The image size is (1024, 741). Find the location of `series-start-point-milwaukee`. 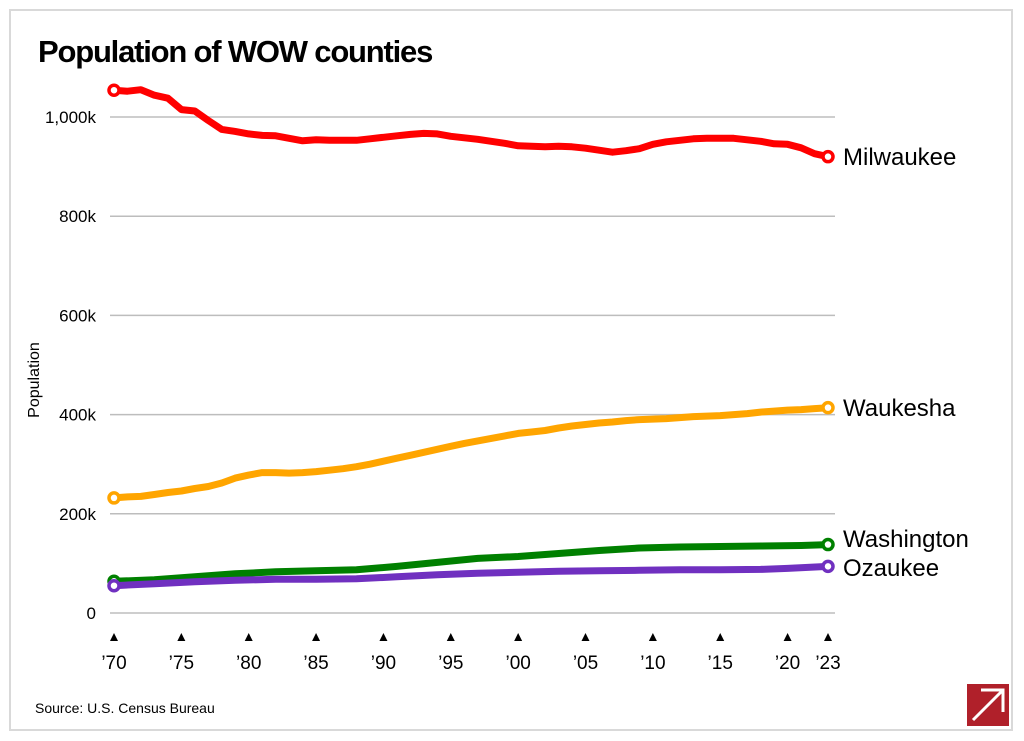

series-start-point-milwaukee is located at coordinates (114, 90).